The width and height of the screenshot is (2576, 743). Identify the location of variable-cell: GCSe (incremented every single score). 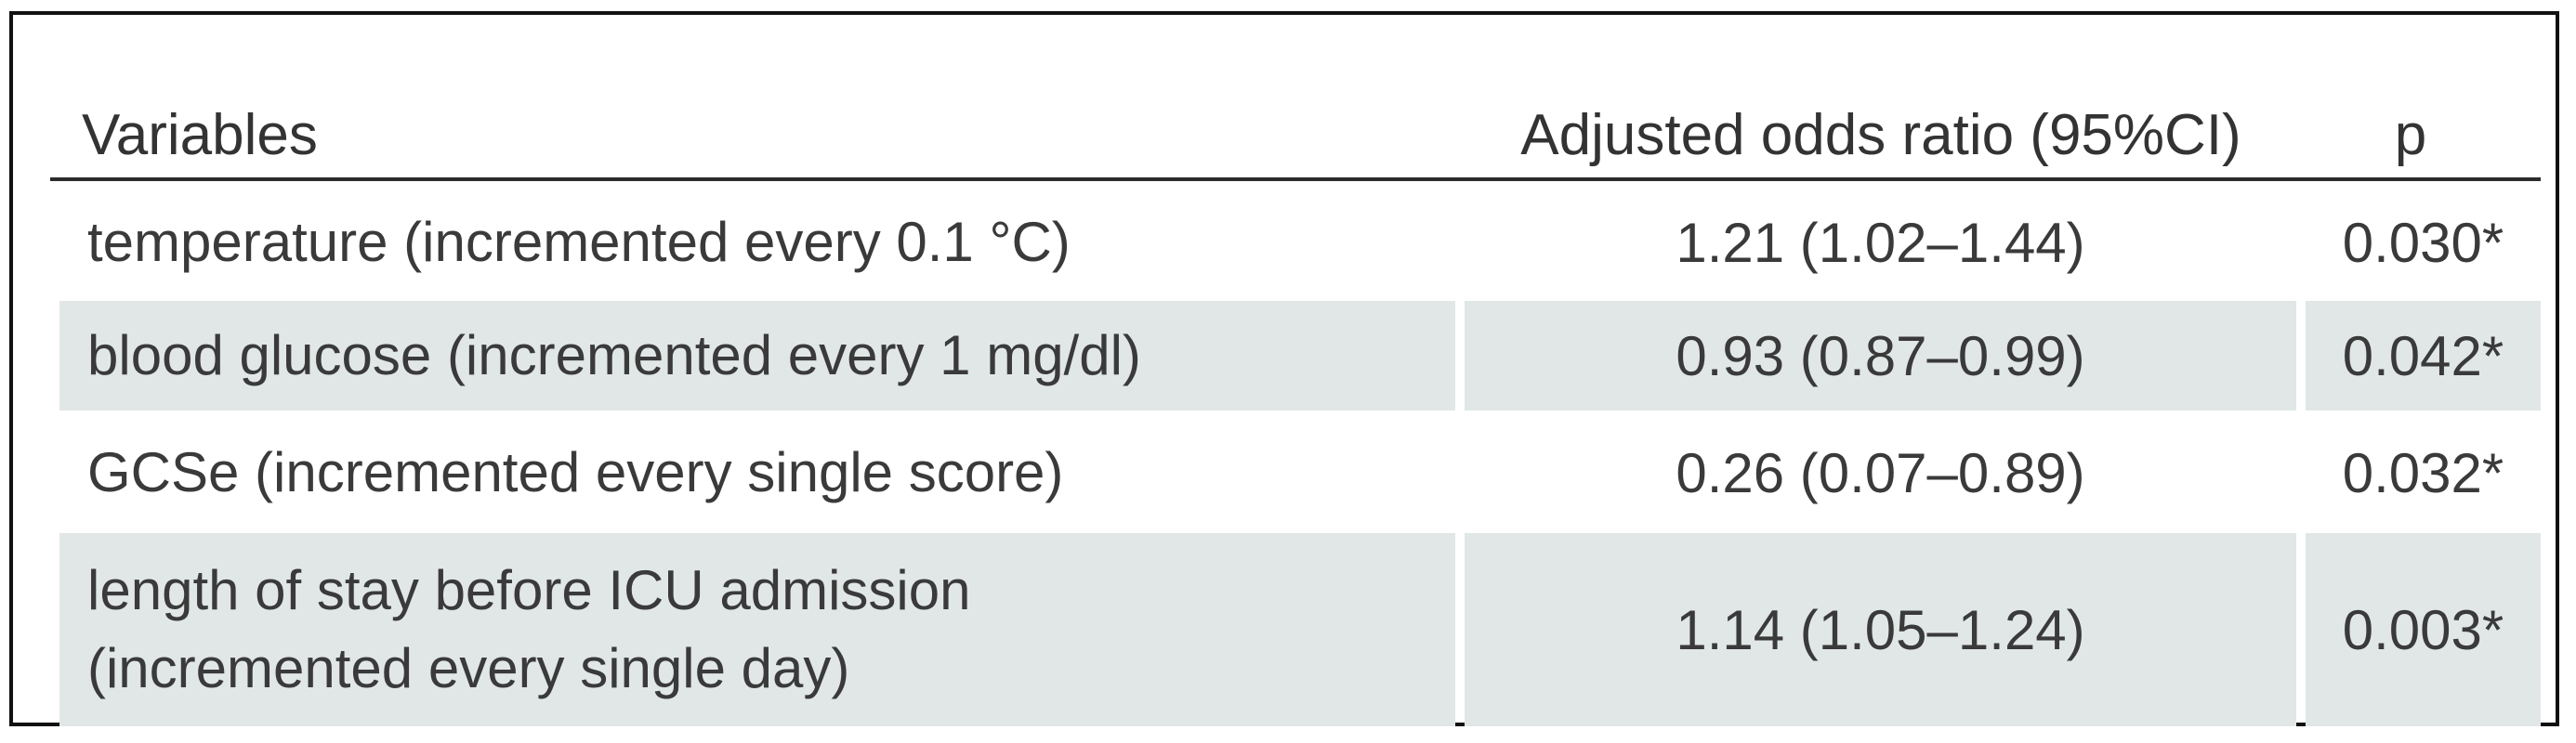
(757, 473).